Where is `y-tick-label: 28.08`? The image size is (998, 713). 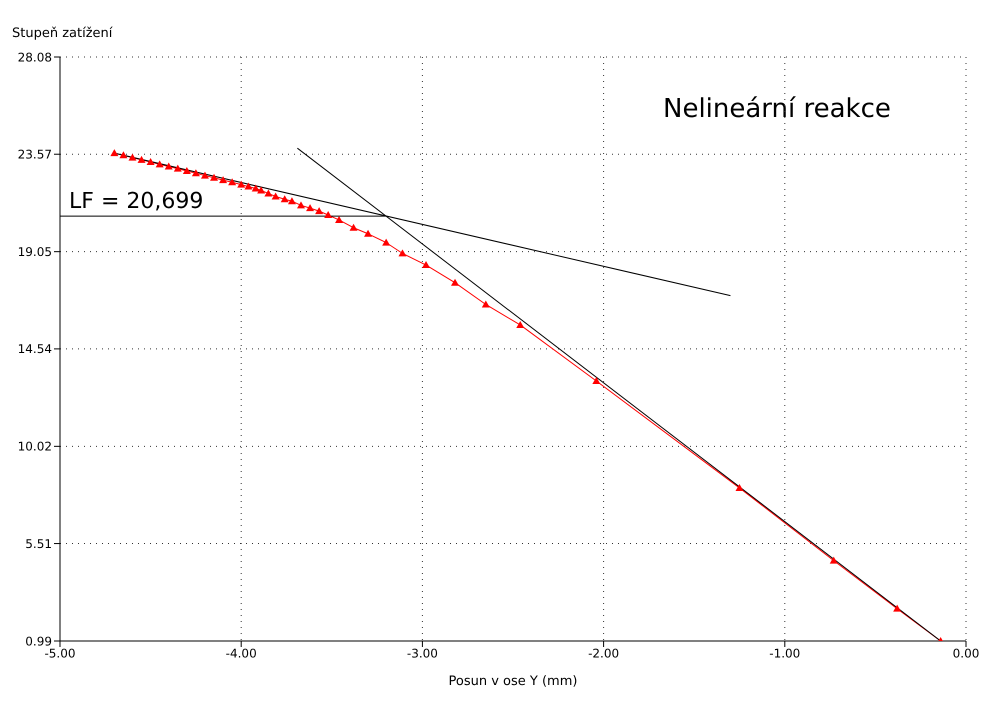
y-tick-label: 28.08 is located at coordinates (35, 57).